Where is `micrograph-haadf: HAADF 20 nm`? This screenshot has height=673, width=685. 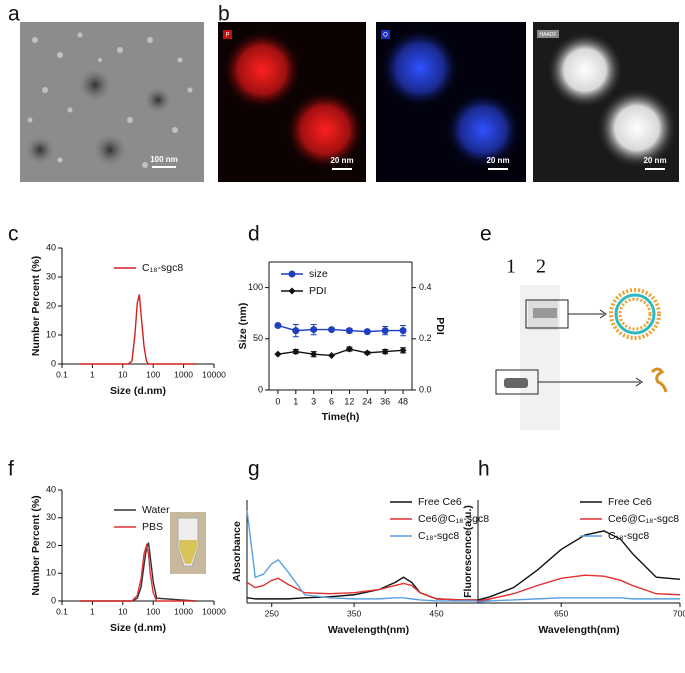
micrograph-haadf: HAADF 20 nm is located at coordinates (606, 102).